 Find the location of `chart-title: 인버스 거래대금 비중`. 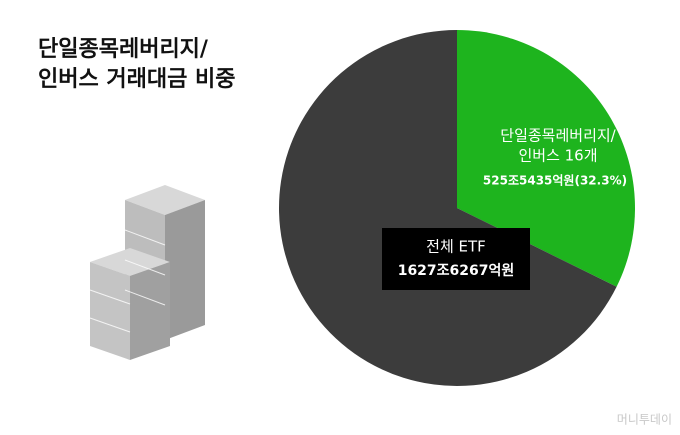

chart-title: 인버스 거래대금 비중 is located at coordinates (136, 79).